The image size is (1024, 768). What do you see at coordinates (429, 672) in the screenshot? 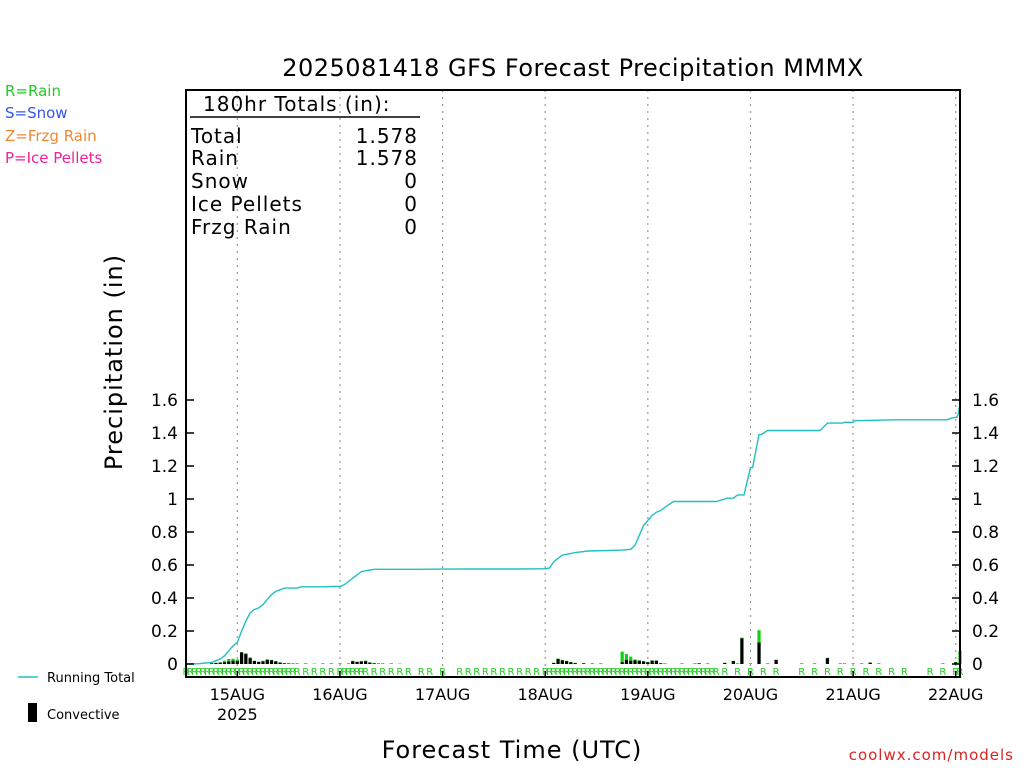
I see `ptype-marker-44: R` at bounding box center [429, 672].